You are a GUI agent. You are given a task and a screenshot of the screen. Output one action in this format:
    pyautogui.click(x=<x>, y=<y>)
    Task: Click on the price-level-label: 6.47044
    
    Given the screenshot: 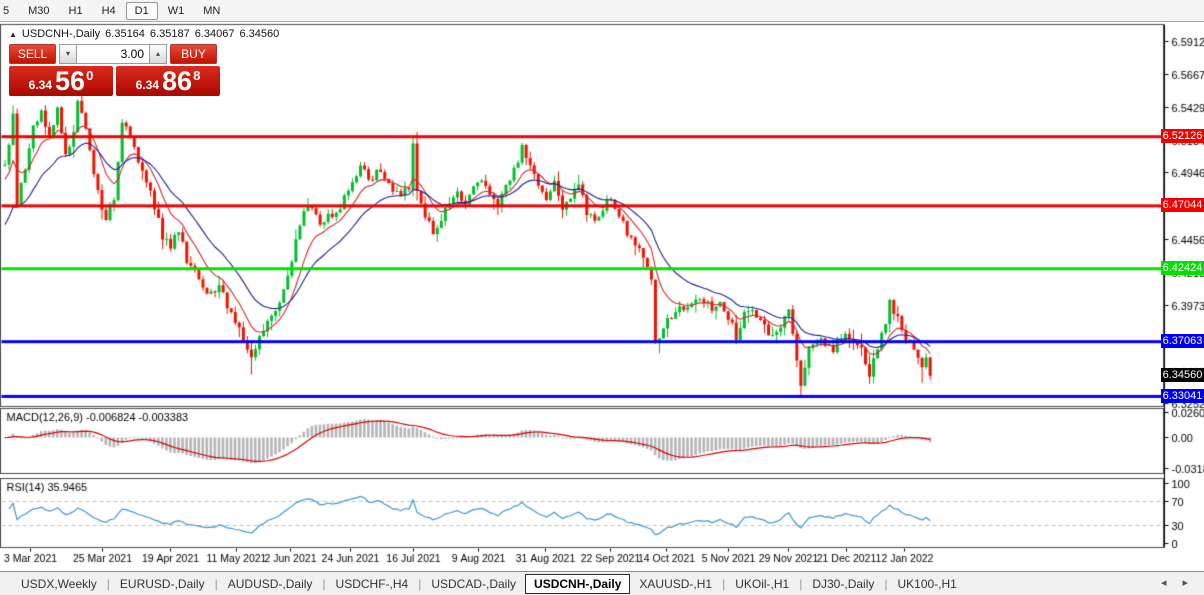 What is the action you would take?
    pyautogui.click(x=1182, y=205)
    